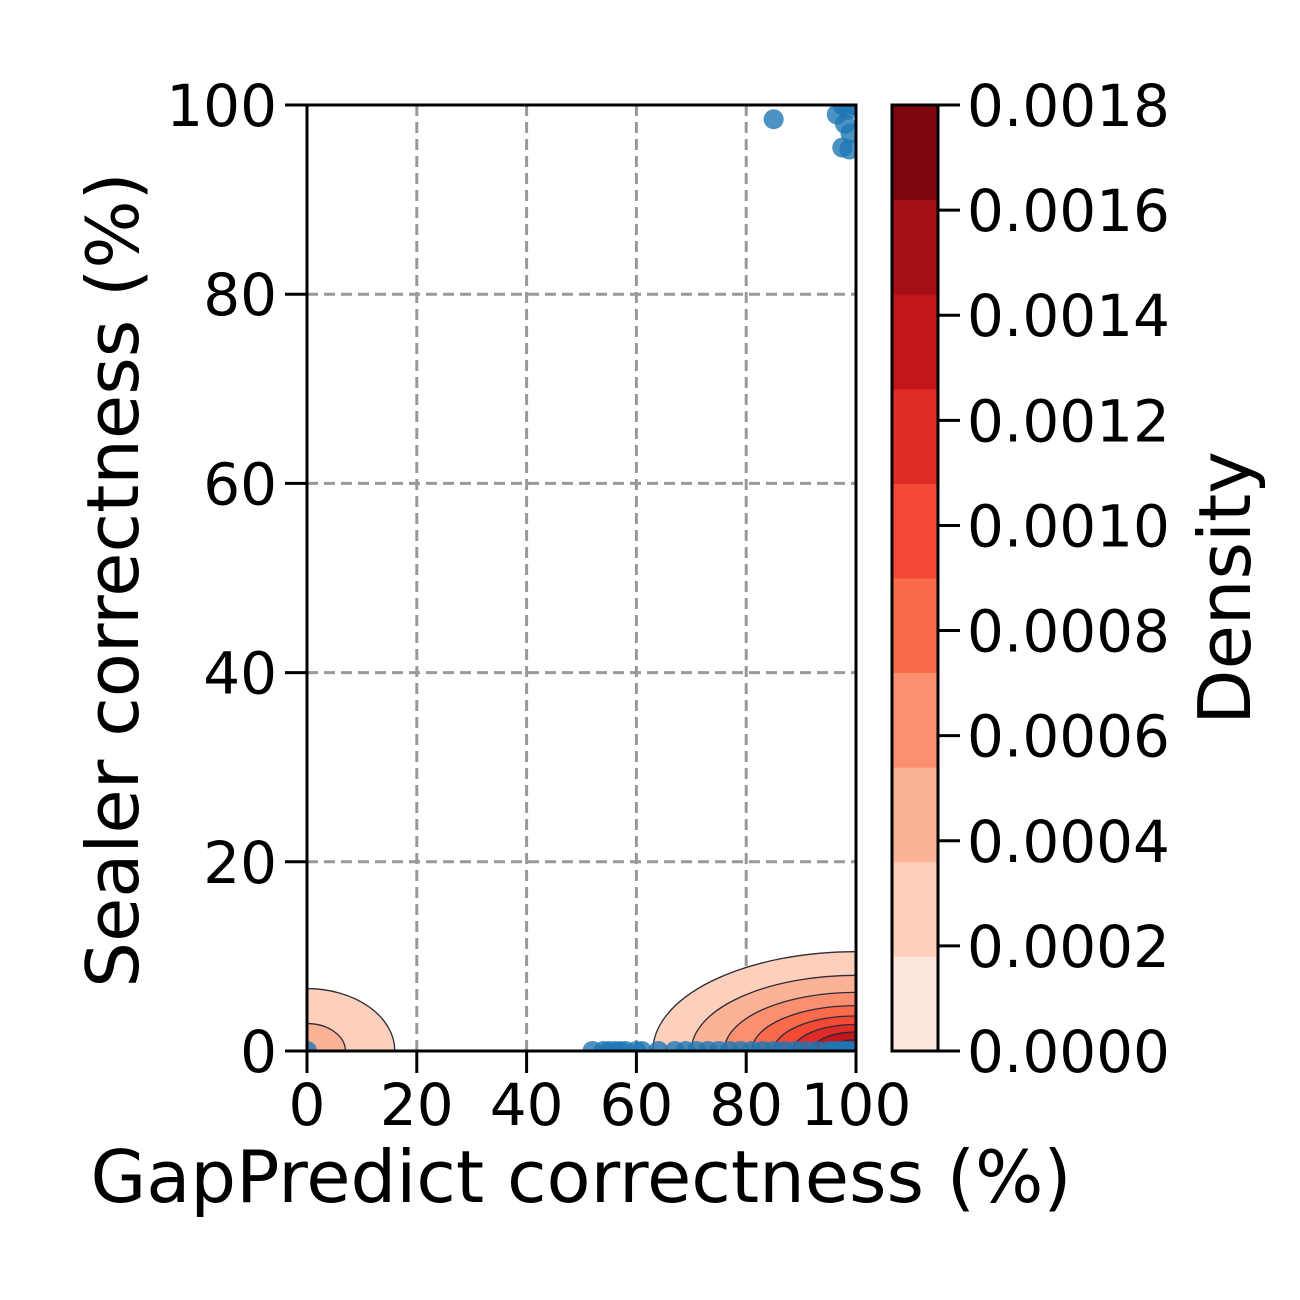 The height and width of the screenshot is (1300, 1300). Describe the element at coordinates (636, 1105) in the screenshot. I see `x-tick-label: 60` at that location.